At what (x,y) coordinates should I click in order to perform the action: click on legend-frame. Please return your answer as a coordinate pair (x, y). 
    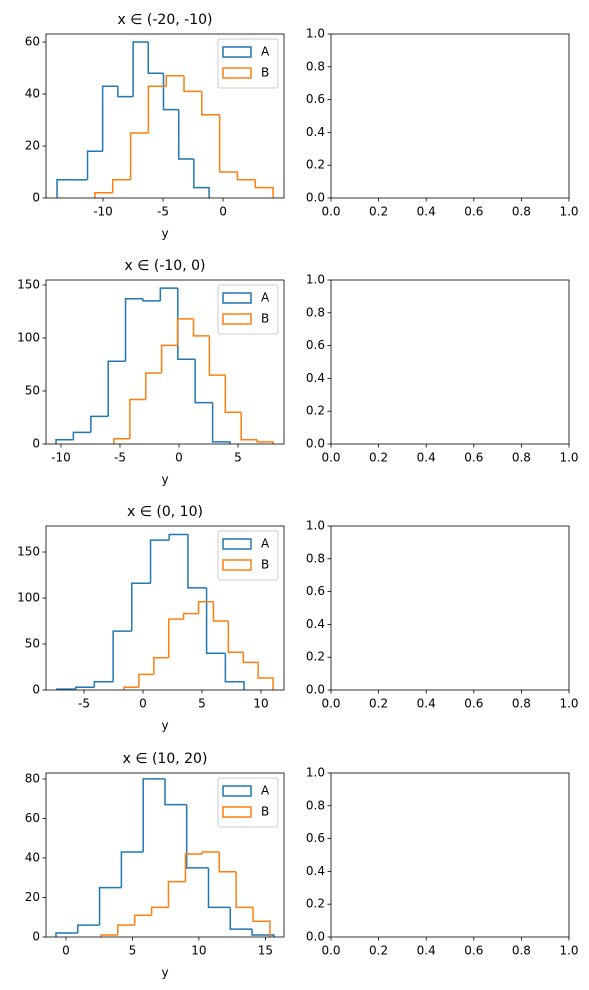
    Looking at the image, I should click on (248, 802).